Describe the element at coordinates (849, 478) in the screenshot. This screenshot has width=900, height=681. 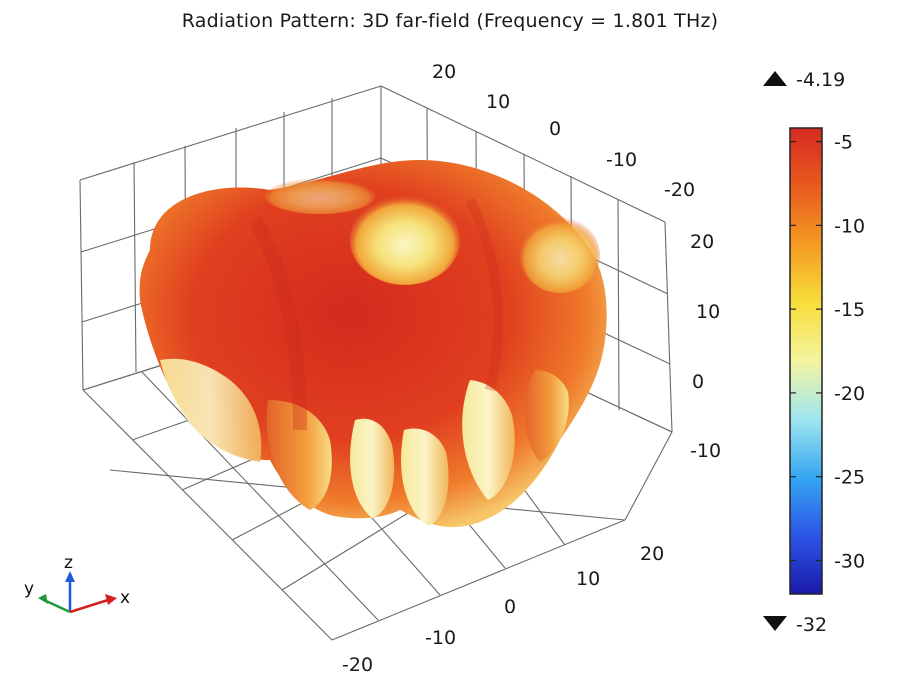
I see `colorbar-tick-label: -25` at that location.